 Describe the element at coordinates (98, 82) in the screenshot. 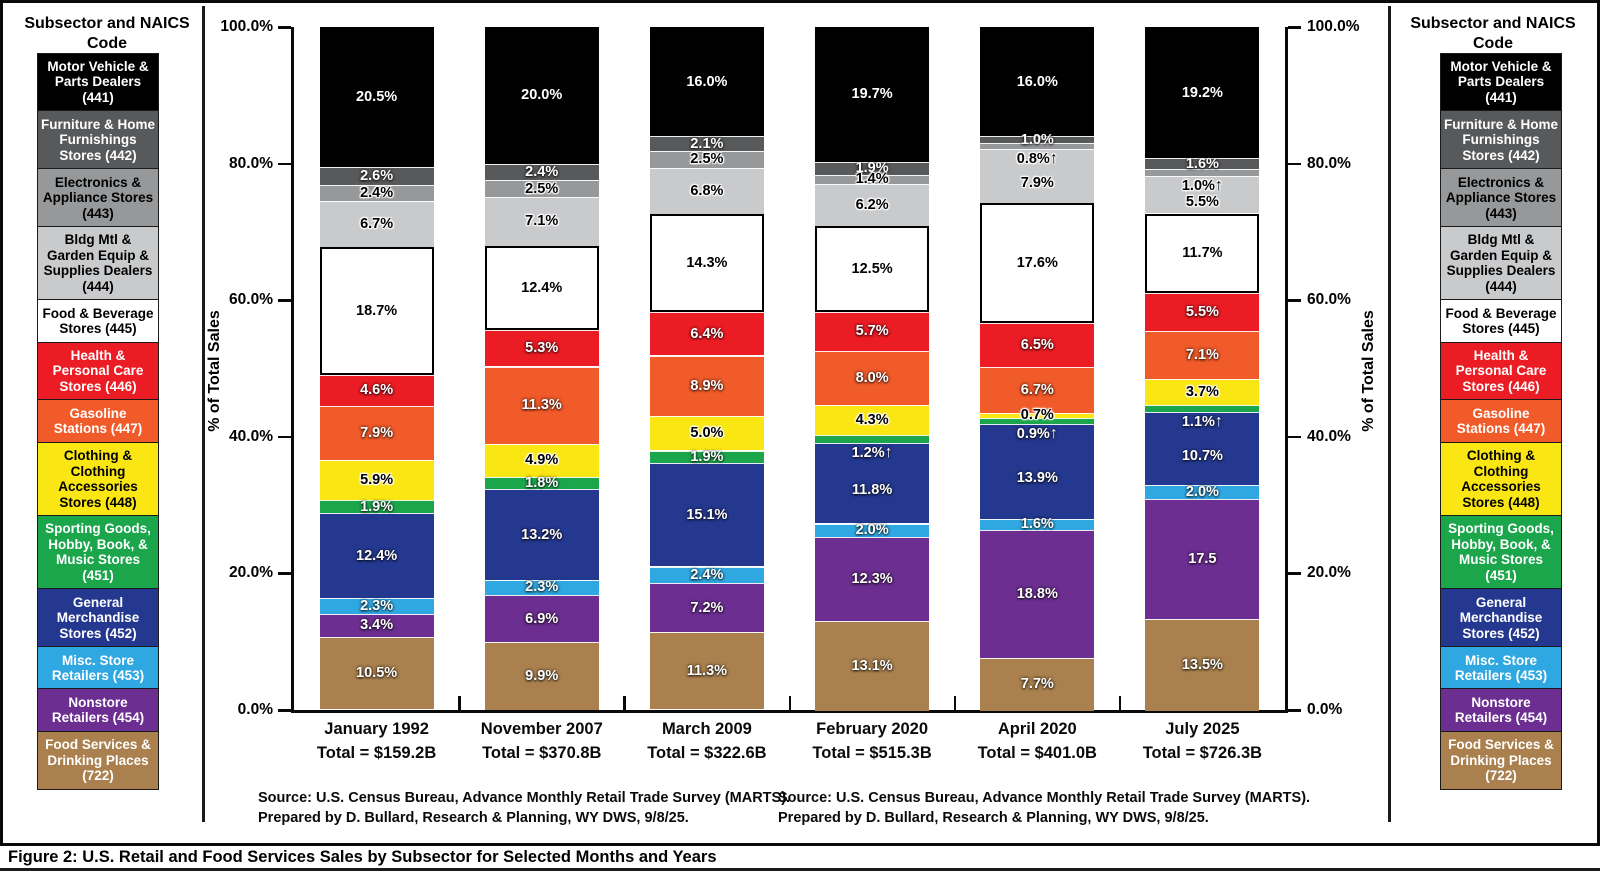

I see `legend-item-441: Motor Vehicle & Parts Dealers (441)` at that location.